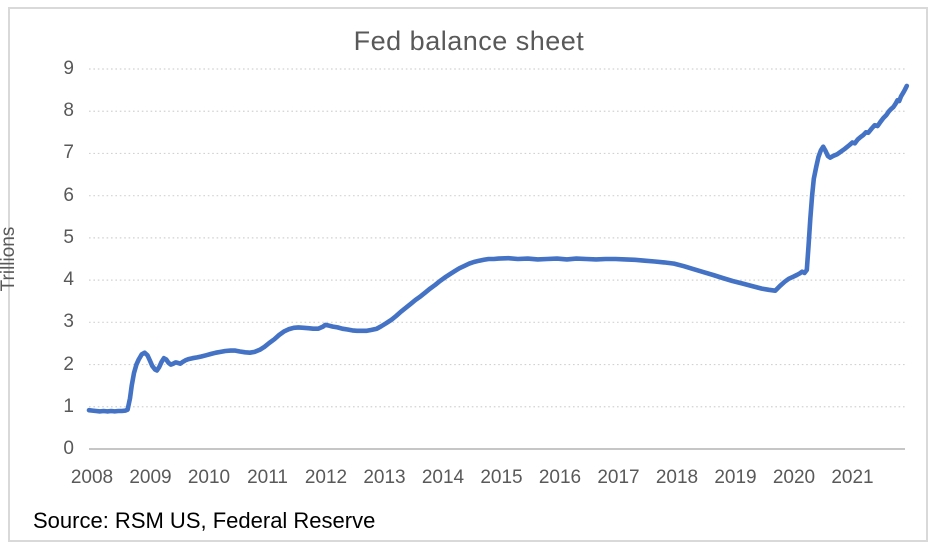 The image size is (938, 548). Describe the element at coordinates (68, 322) in the screenshot. I see `y-tick-label-3: 3` at that location.